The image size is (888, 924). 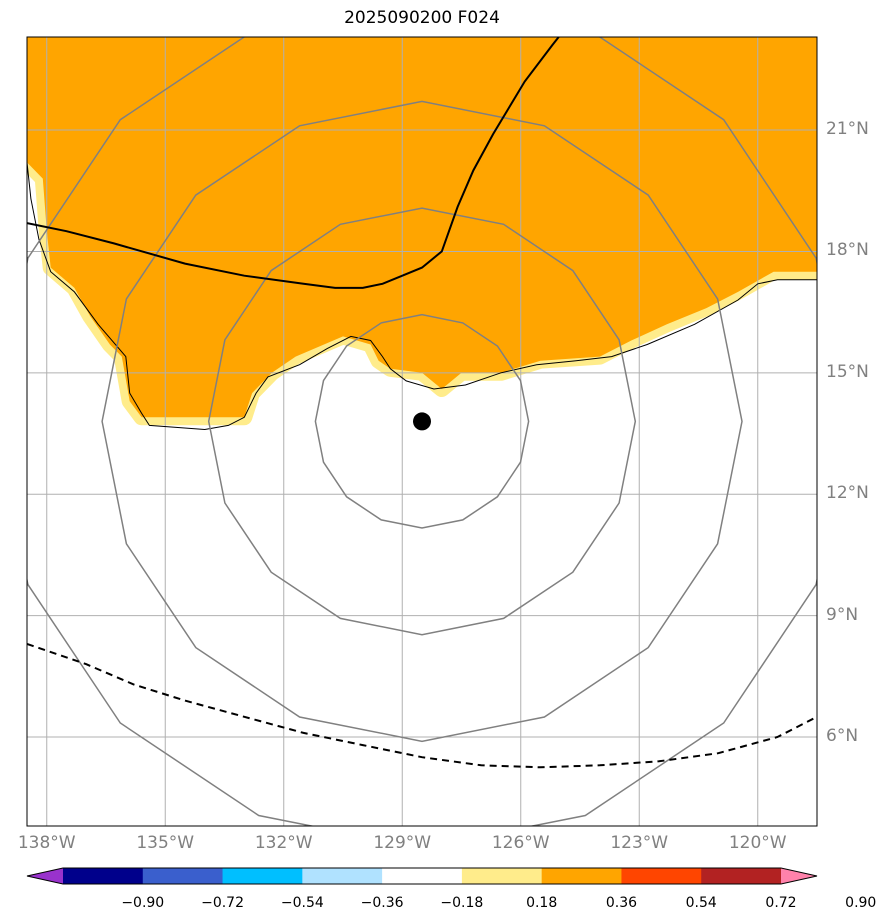 What do you see at coordinates (847, 129) in the screenshot?
I see `lat-label-21n: 21°N` at bounding box center [847, 129].